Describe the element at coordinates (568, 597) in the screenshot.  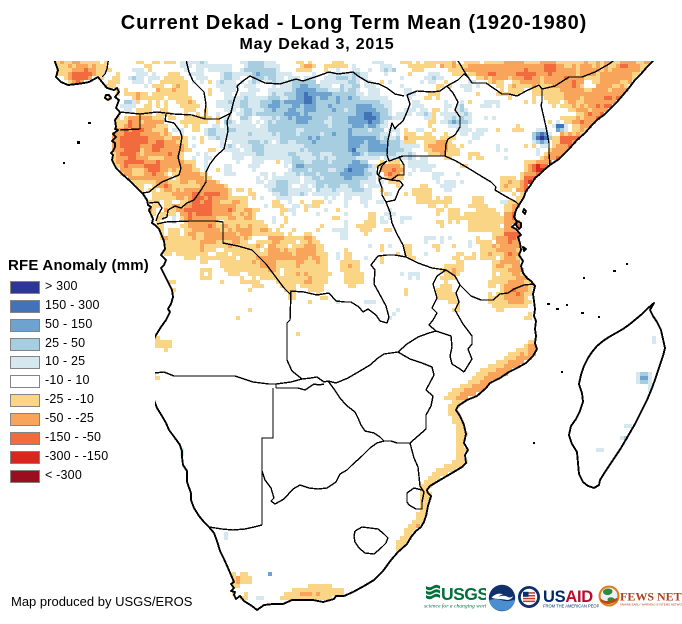
I see `svg-text: USAID` at that location.